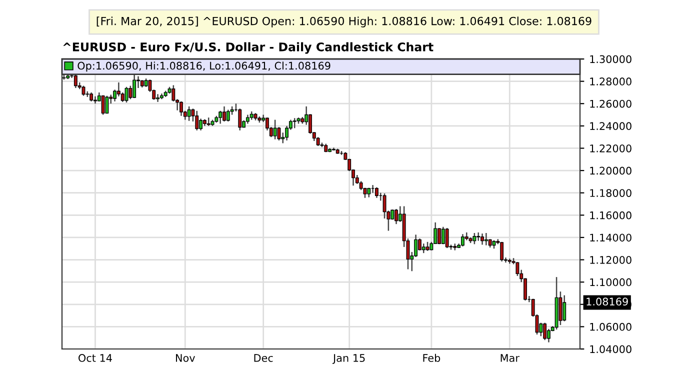  What do you see at coordinates (95, 358) in the screenshot?
I see `x-tick-label: Oct 14` at bounding box center [95, 358].